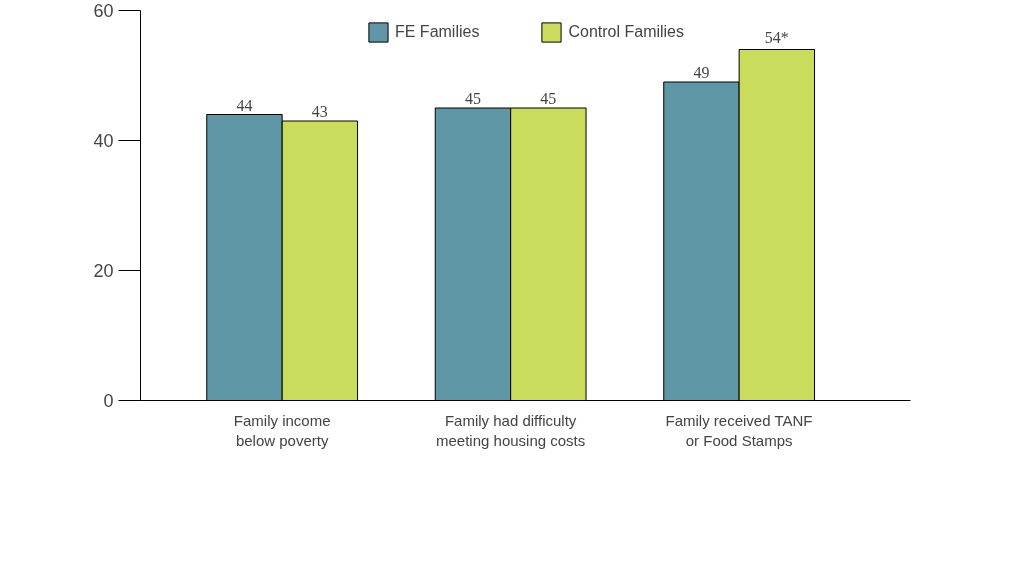 This screenshot has height=567, width=1023. What do you see at coordinates (319, 111) in the screenshot?
I see `data-label: 43` at bounding box center [319, 111].